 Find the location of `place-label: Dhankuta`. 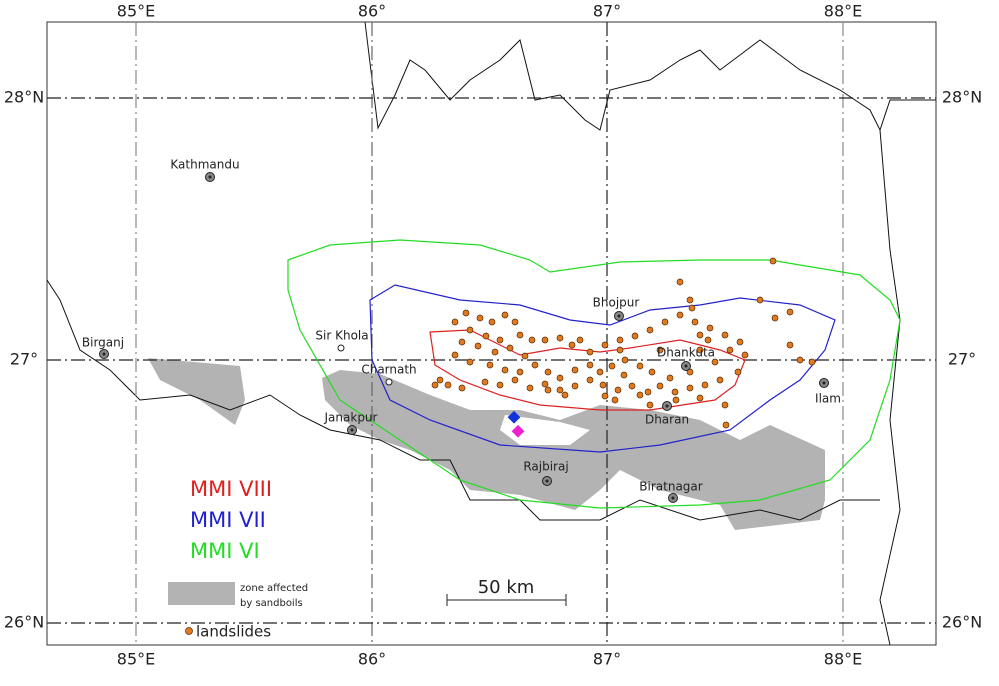

place-label: Dhankuta is located at coordinates (686, 353).